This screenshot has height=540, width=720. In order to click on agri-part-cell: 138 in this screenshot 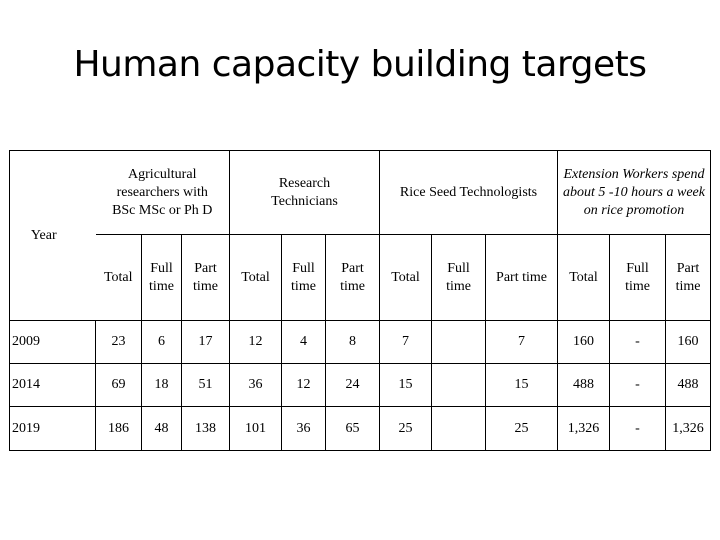, I will do `click(205, 428)`.